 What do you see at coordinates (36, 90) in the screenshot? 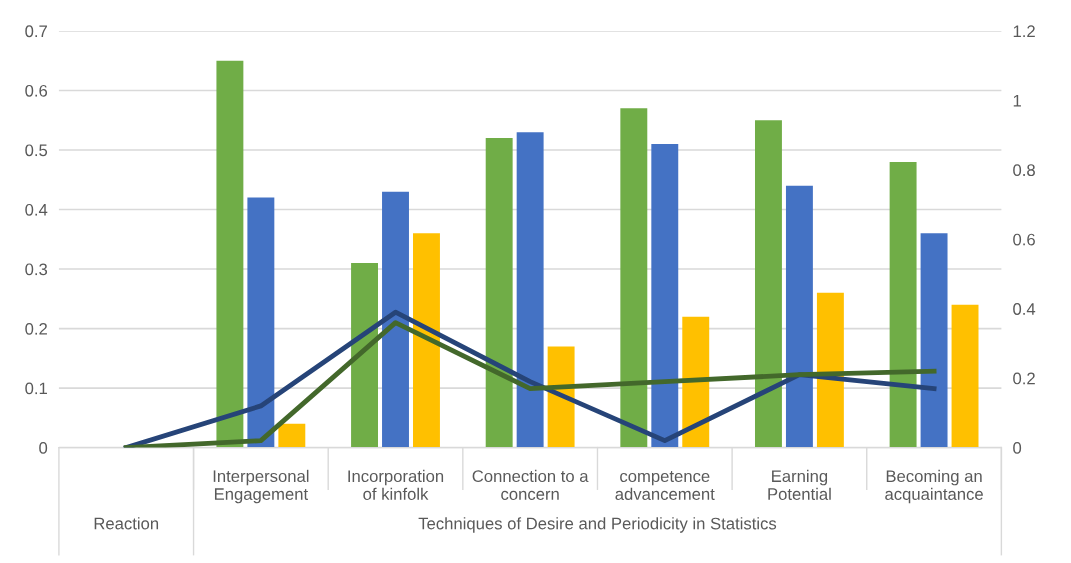
I see `y-tick-label: 0.6` at bounding box center [36, 90].